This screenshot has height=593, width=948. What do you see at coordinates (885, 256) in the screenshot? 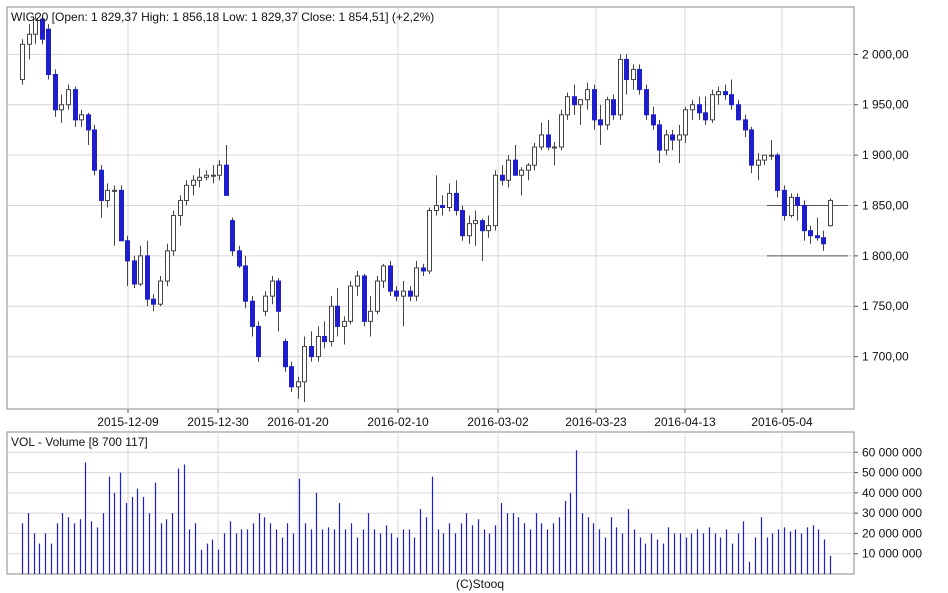
I see `price-y-tick-label: 1 800,00` at bounding box center [885, 256].